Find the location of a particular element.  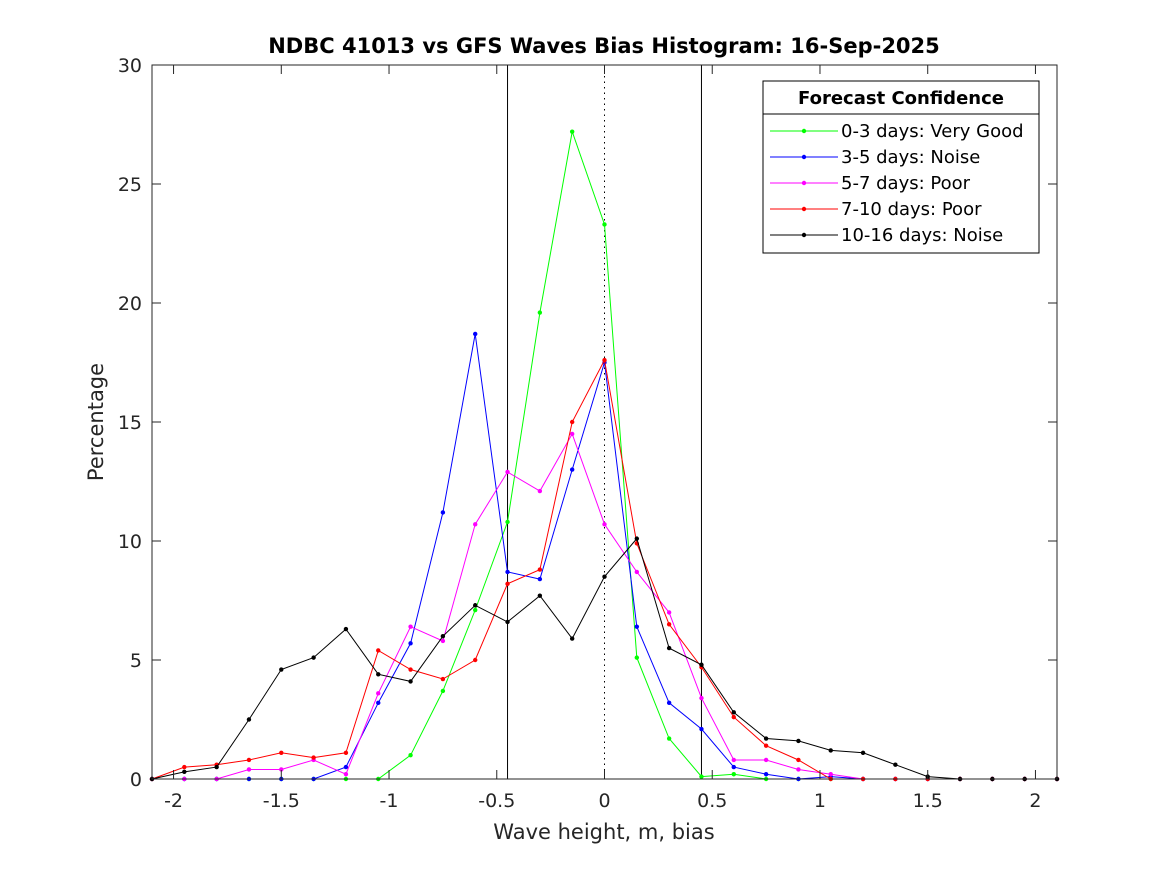

legend-title-box is located at coordinates (901, 97).